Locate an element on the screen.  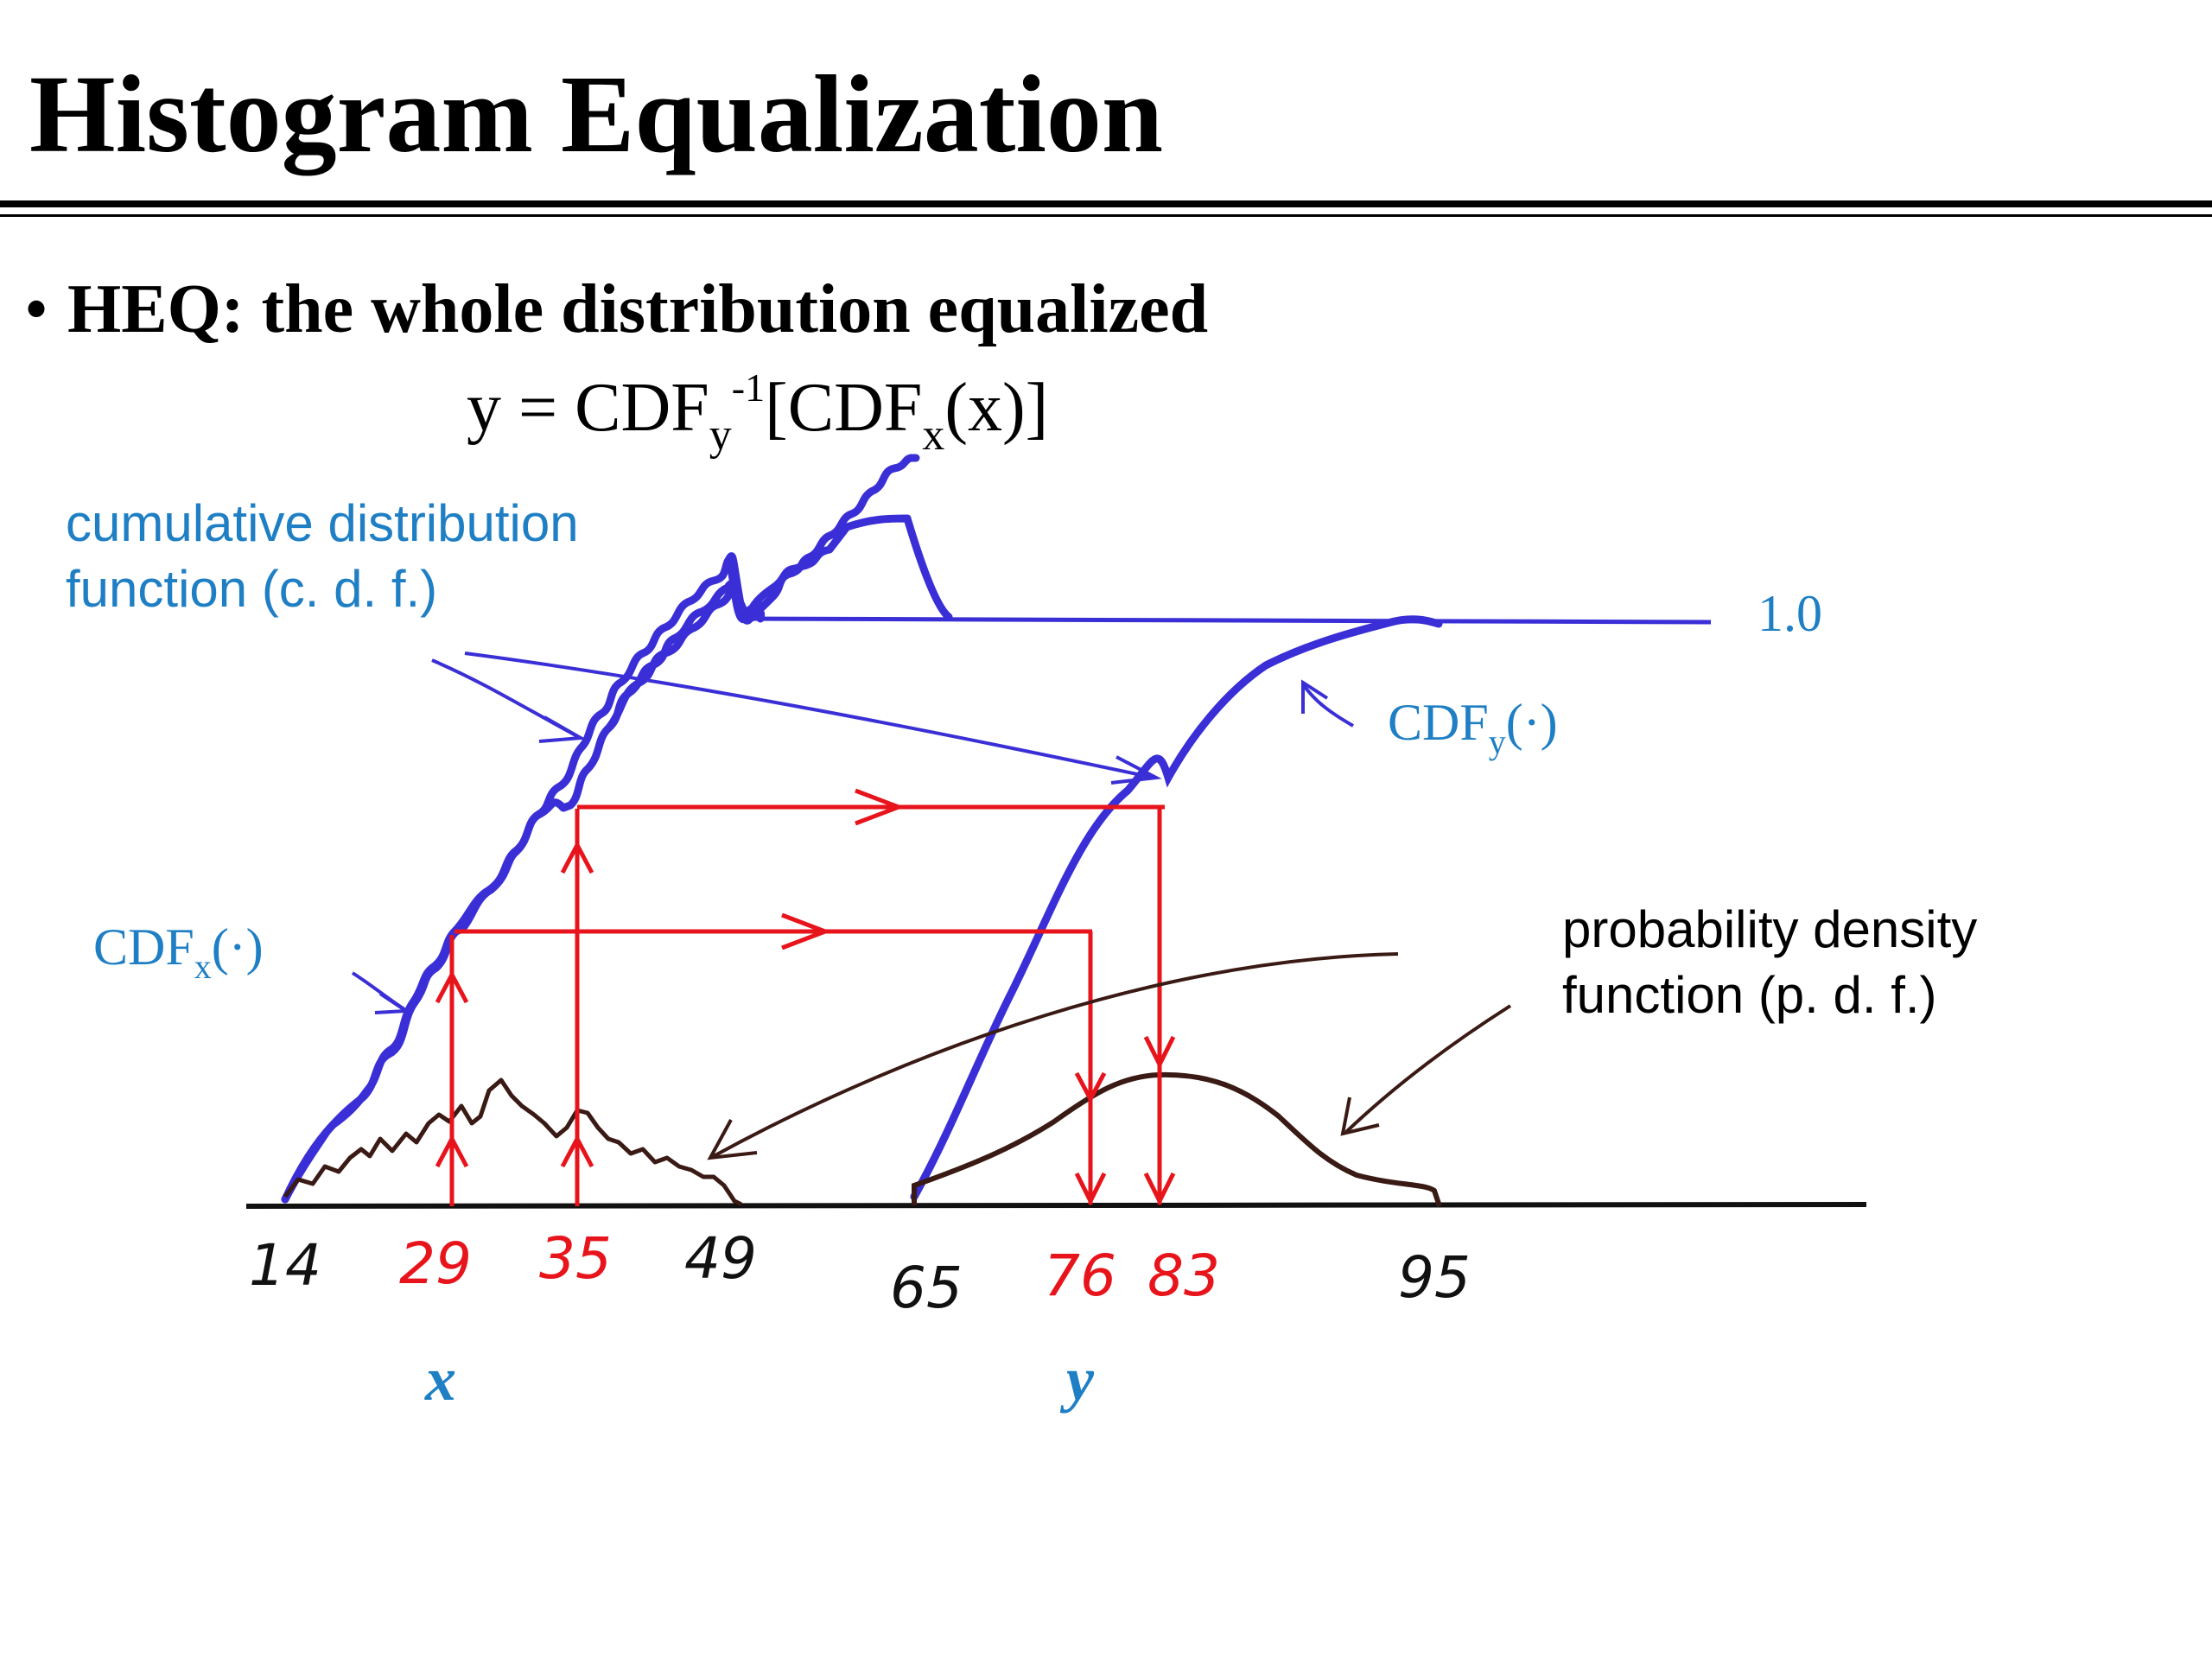
cdf-annotation-line1: cumulative distribution is located at coordinates (322, 523).